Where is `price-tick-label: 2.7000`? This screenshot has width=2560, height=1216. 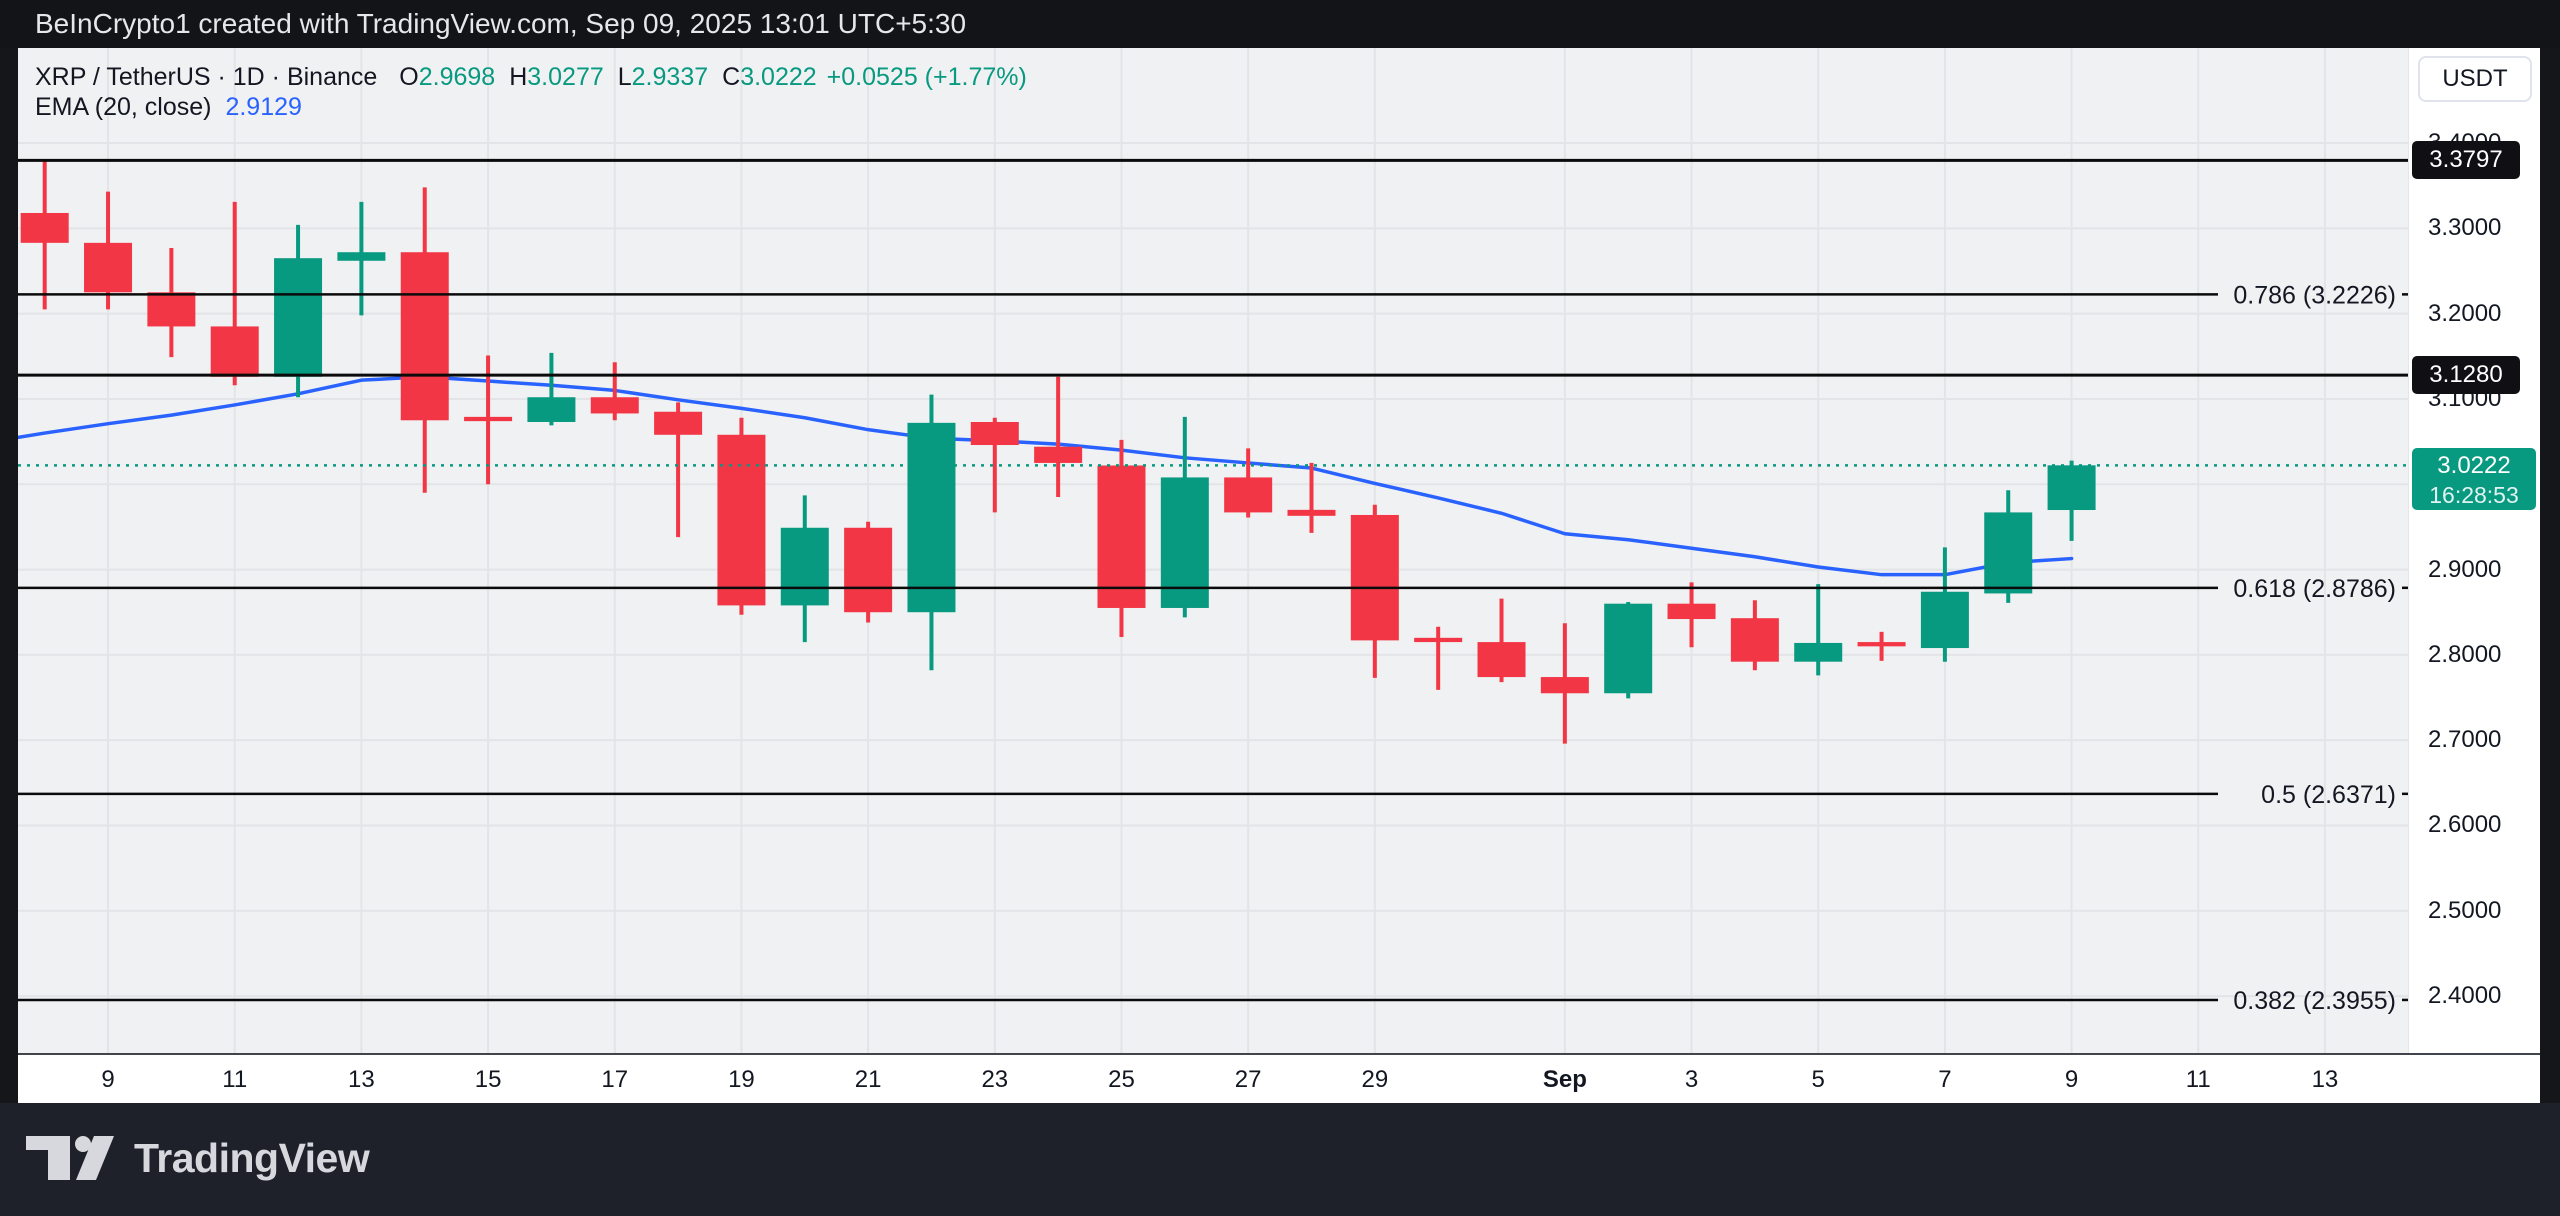 price-tick-label: 2.7000 is located at coordinates (2465, 740).